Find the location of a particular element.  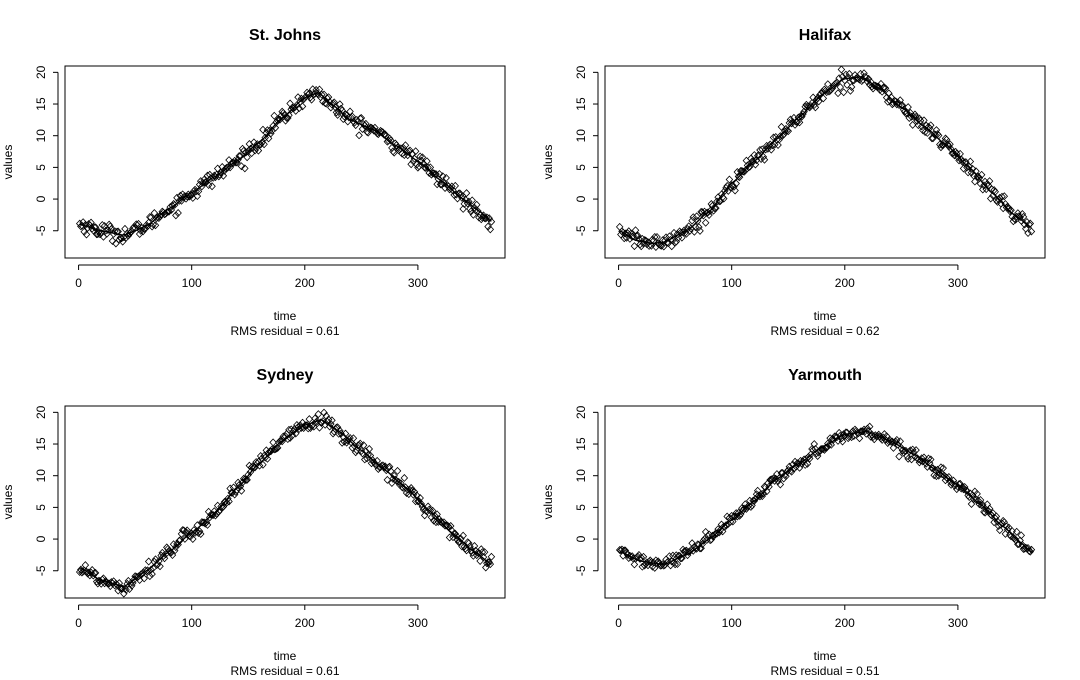

x-axis: 0 100 200 300 is located at coordinates (251, 277).